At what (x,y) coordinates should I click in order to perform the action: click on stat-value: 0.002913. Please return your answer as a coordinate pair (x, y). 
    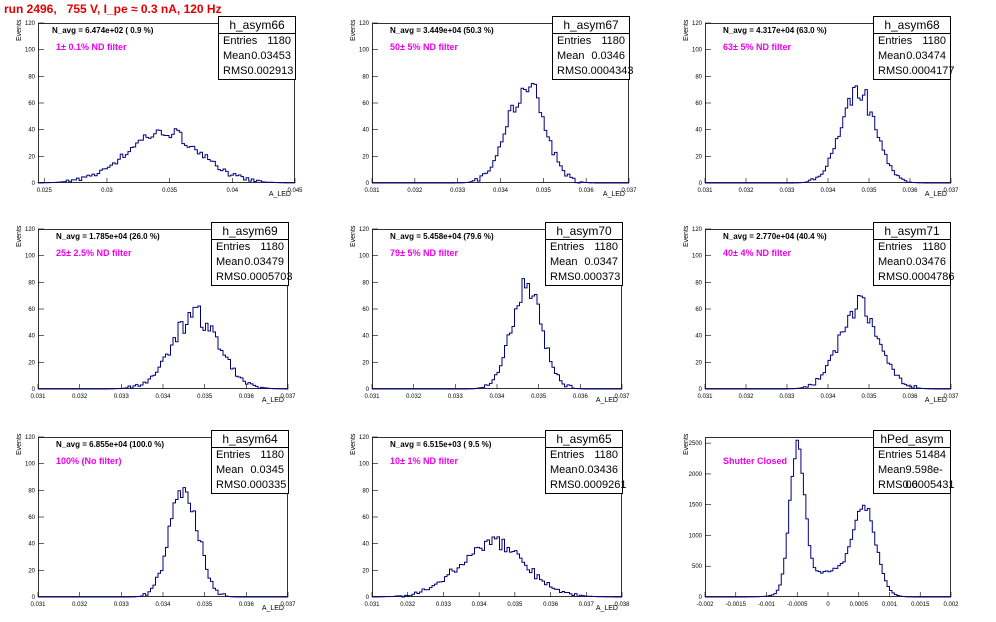
    Looking at the image, I should click on (270, 71).